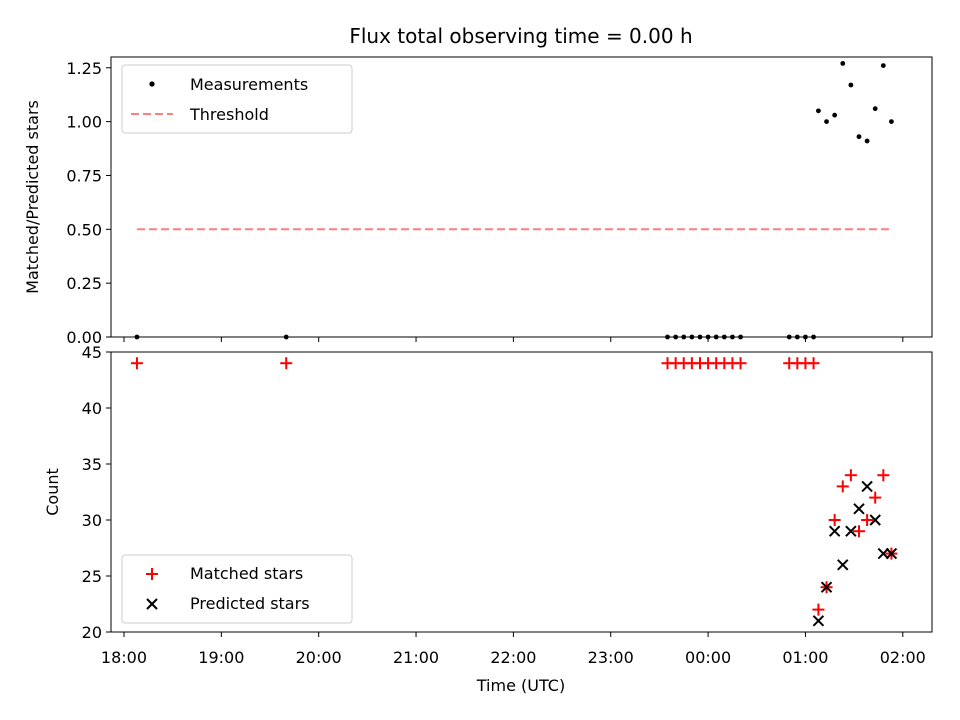 Image resolution: width=960 pixels, height=720 pixels. Describe the element at coordinates (92, 576) in the screenshot. I see `bottom-y-tick-label: 25` at that location.